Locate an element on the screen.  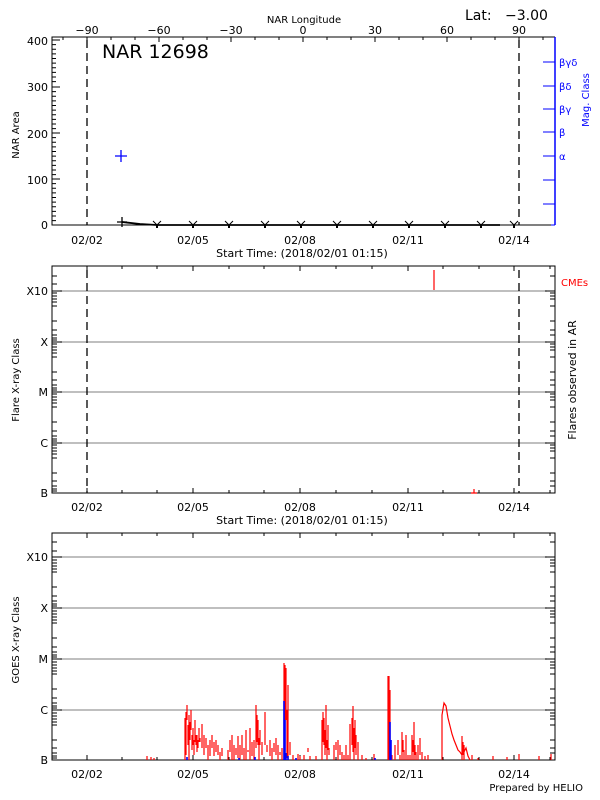
svg-text: βδ is located at coordinates (565, 87).